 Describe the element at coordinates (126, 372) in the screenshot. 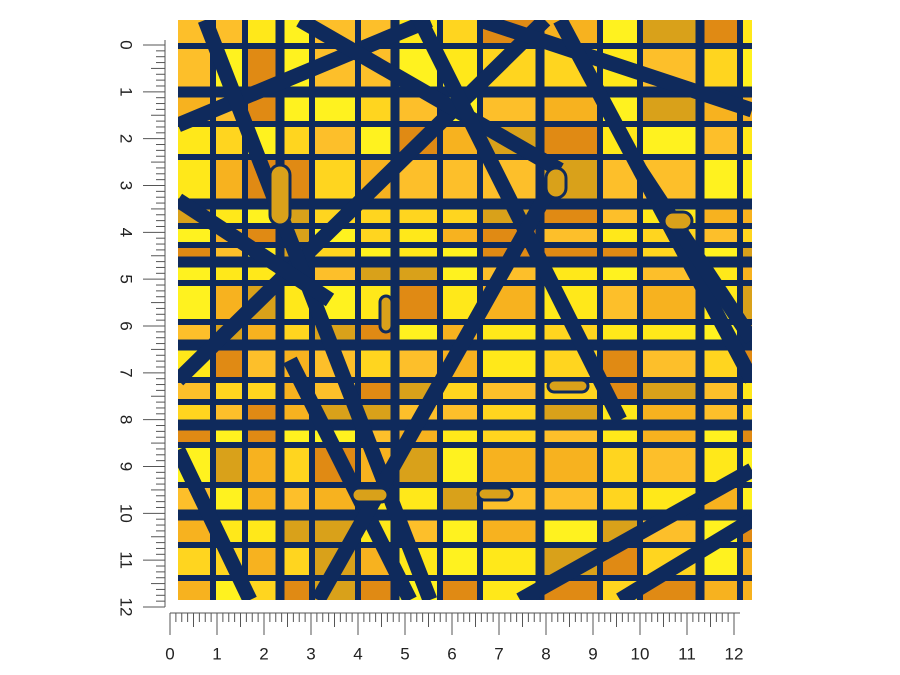

I see `left-ruler-label: 7` at that location.